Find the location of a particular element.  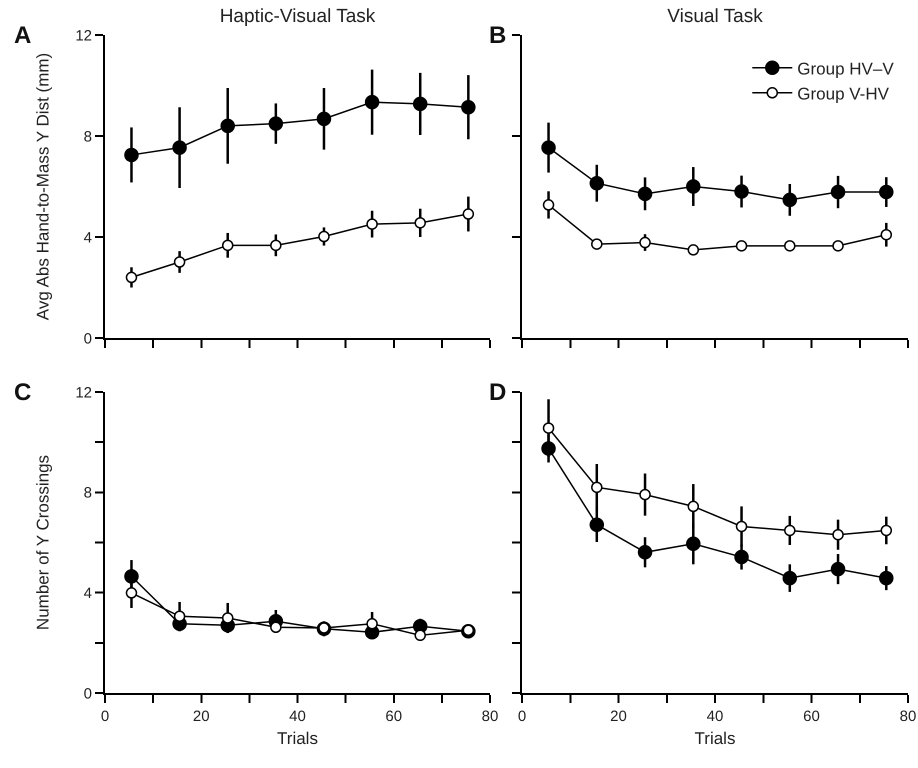

legend-label: Group V-HV is located at coordinates (843, 94).